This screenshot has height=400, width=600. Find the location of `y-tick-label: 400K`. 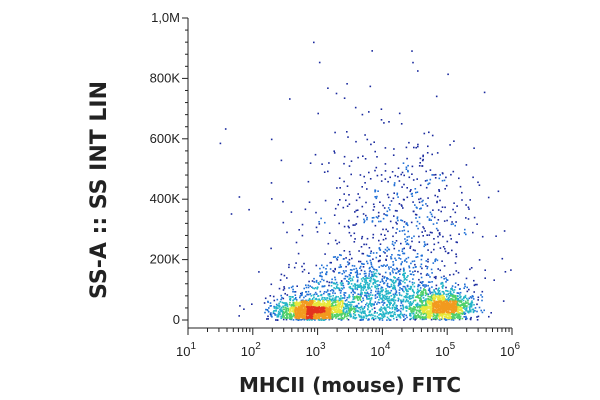

y-tick-label: 400K is located at coordinates (165, 198).